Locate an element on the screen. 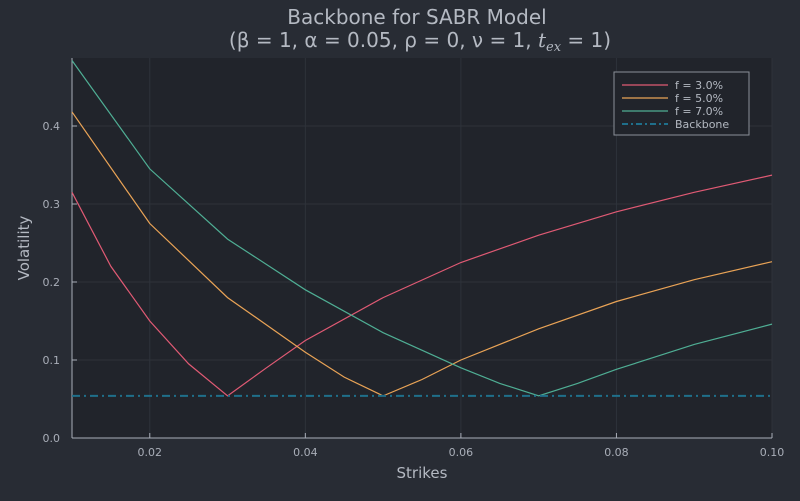 This screenshot has width=800, height=501. legend-label: Backbone is located at coordinates (702, 124).